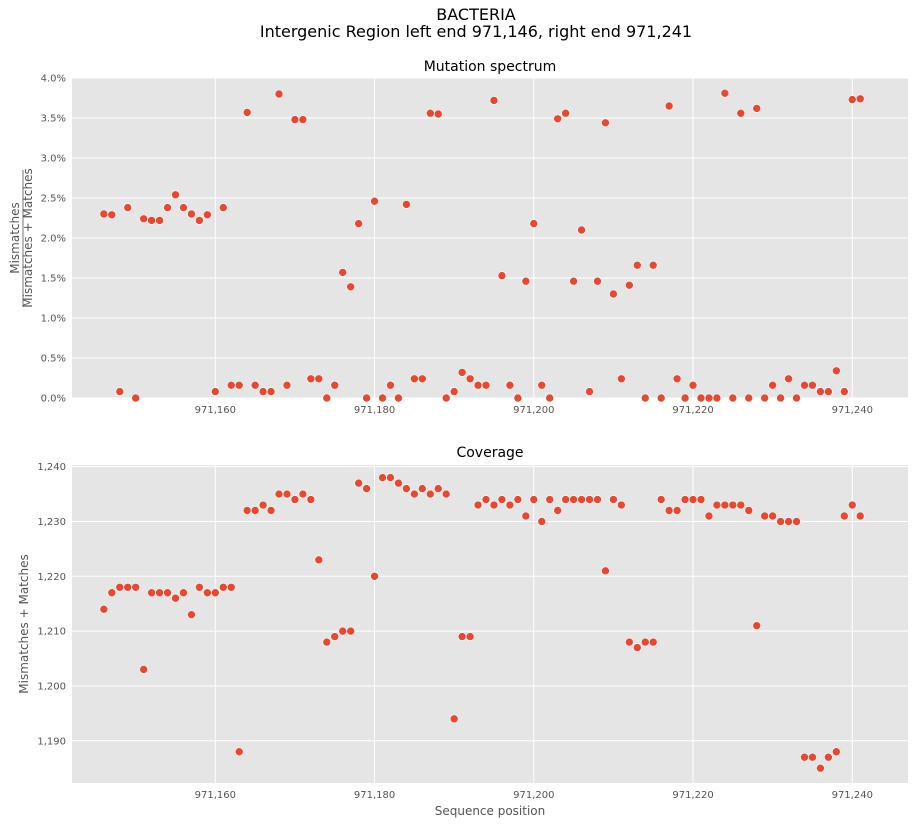 Image resolution: width=915 pixels, height=829 pixels. I want to click on coverage-ytick-label: 1,240, so click(51, 467).